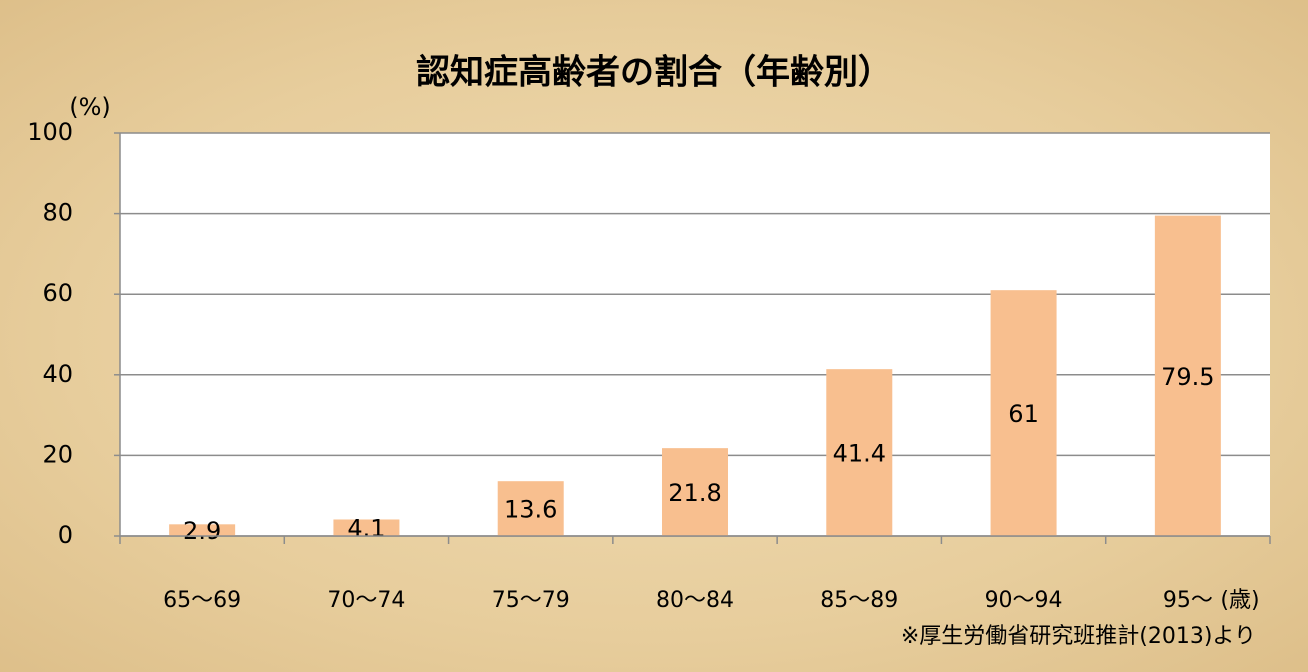 This screenshot has width=1308, height=672. I want to click on x-tick-label: 80～84, so click(695, 600).